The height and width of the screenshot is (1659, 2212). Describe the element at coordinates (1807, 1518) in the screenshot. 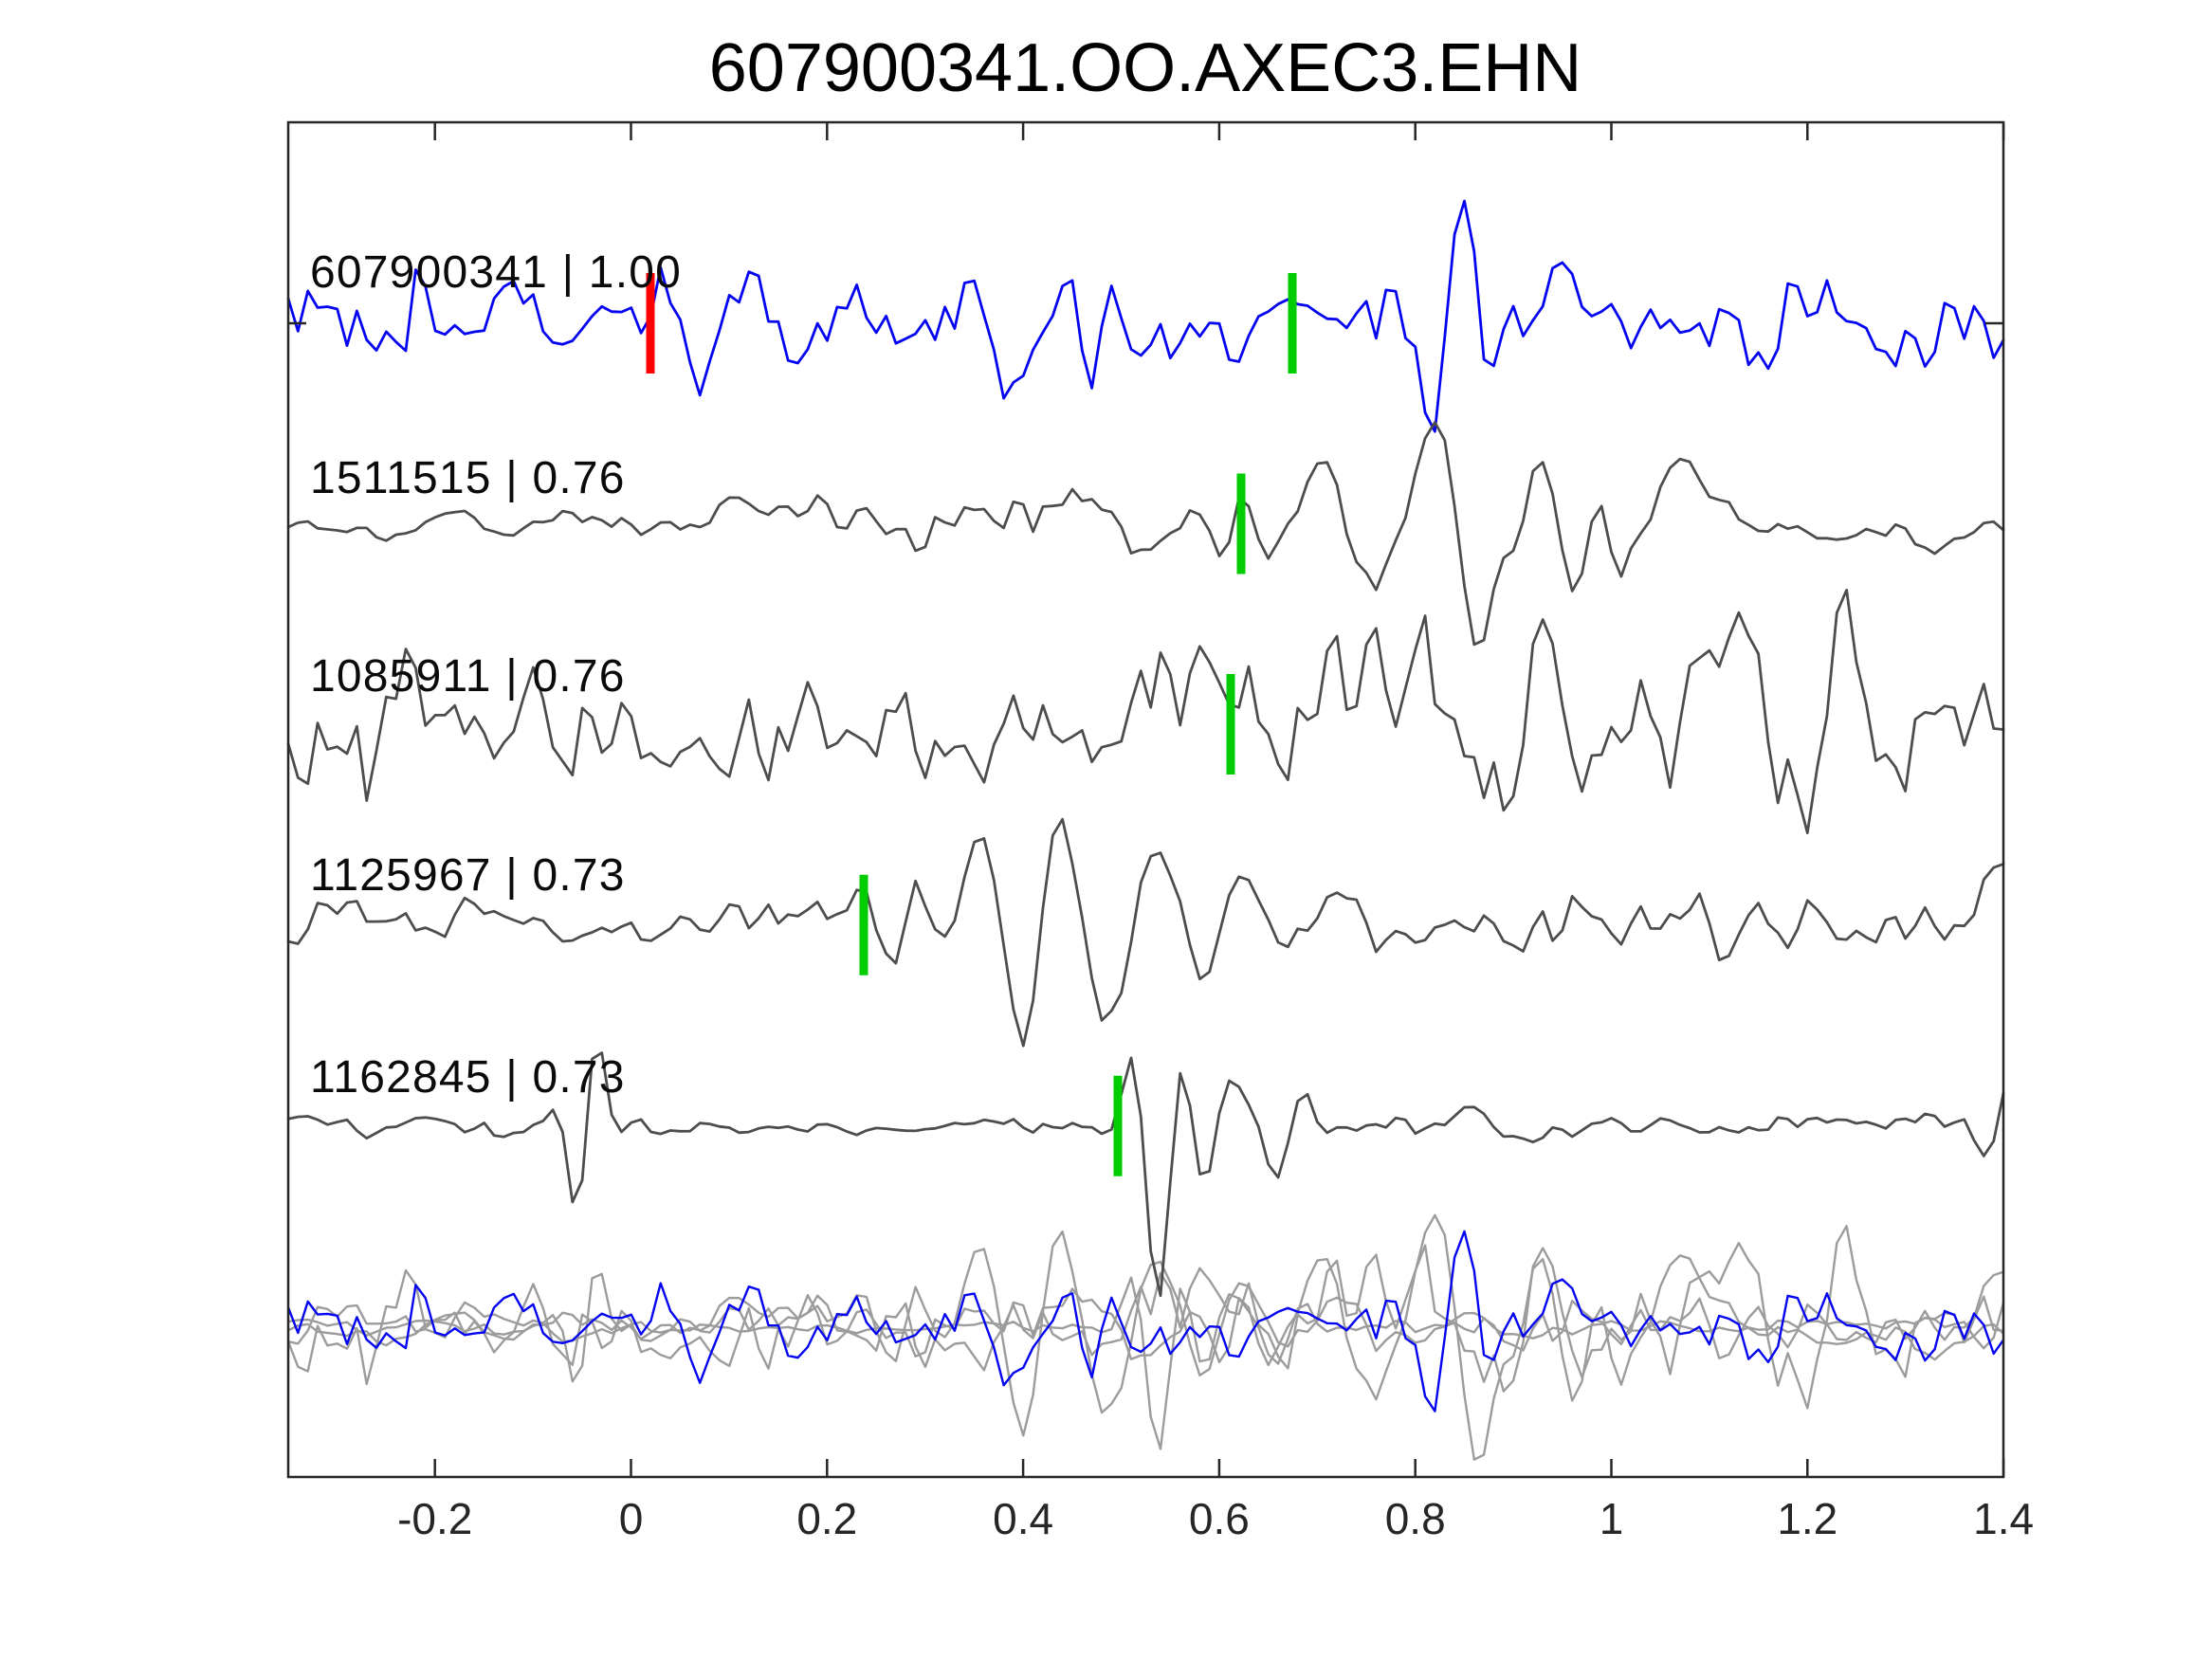

I see `svg-text: 1.2` at that location.